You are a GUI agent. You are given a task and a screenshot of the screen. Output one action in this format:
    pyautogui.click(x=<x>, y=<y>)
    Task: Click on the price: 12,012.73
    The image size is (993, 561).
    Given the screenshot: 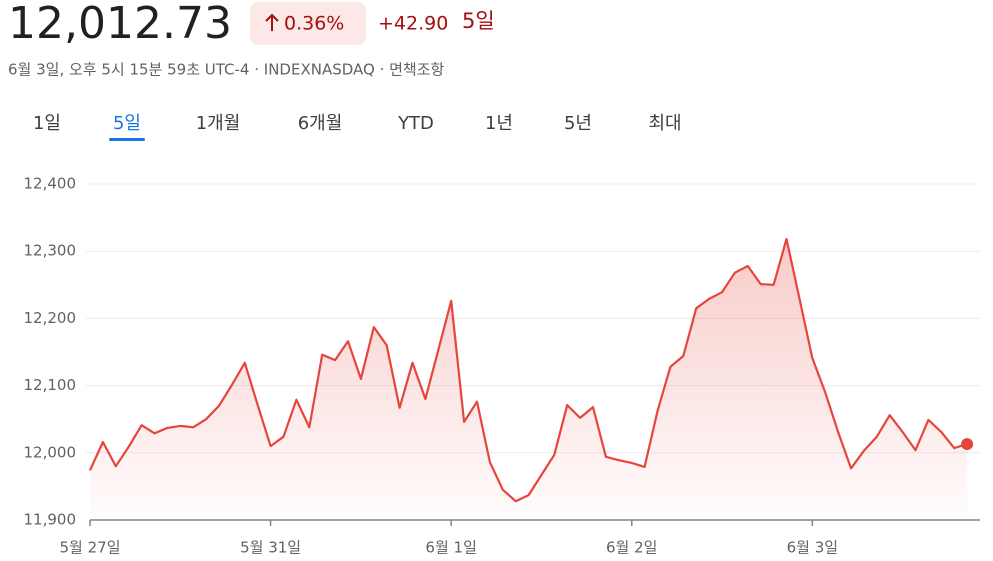 What is the action you would take?
    pyautogui.click(x=120, y=24)
    